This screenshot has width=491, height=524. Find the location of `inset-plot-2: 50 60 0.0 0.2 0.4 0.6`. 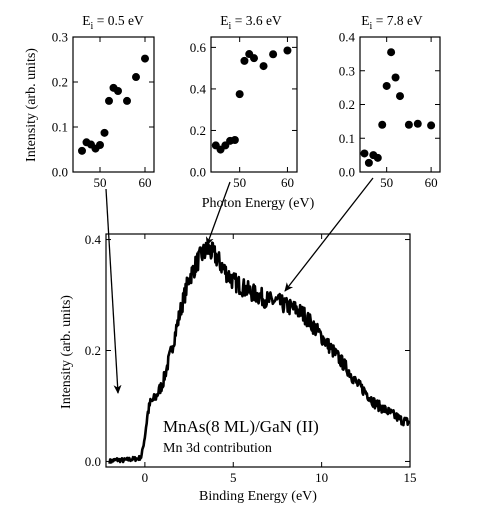

inset-plot-2: 50 60 0.0 0.2 0.4 0.6 is located at coordinates (244, 113).